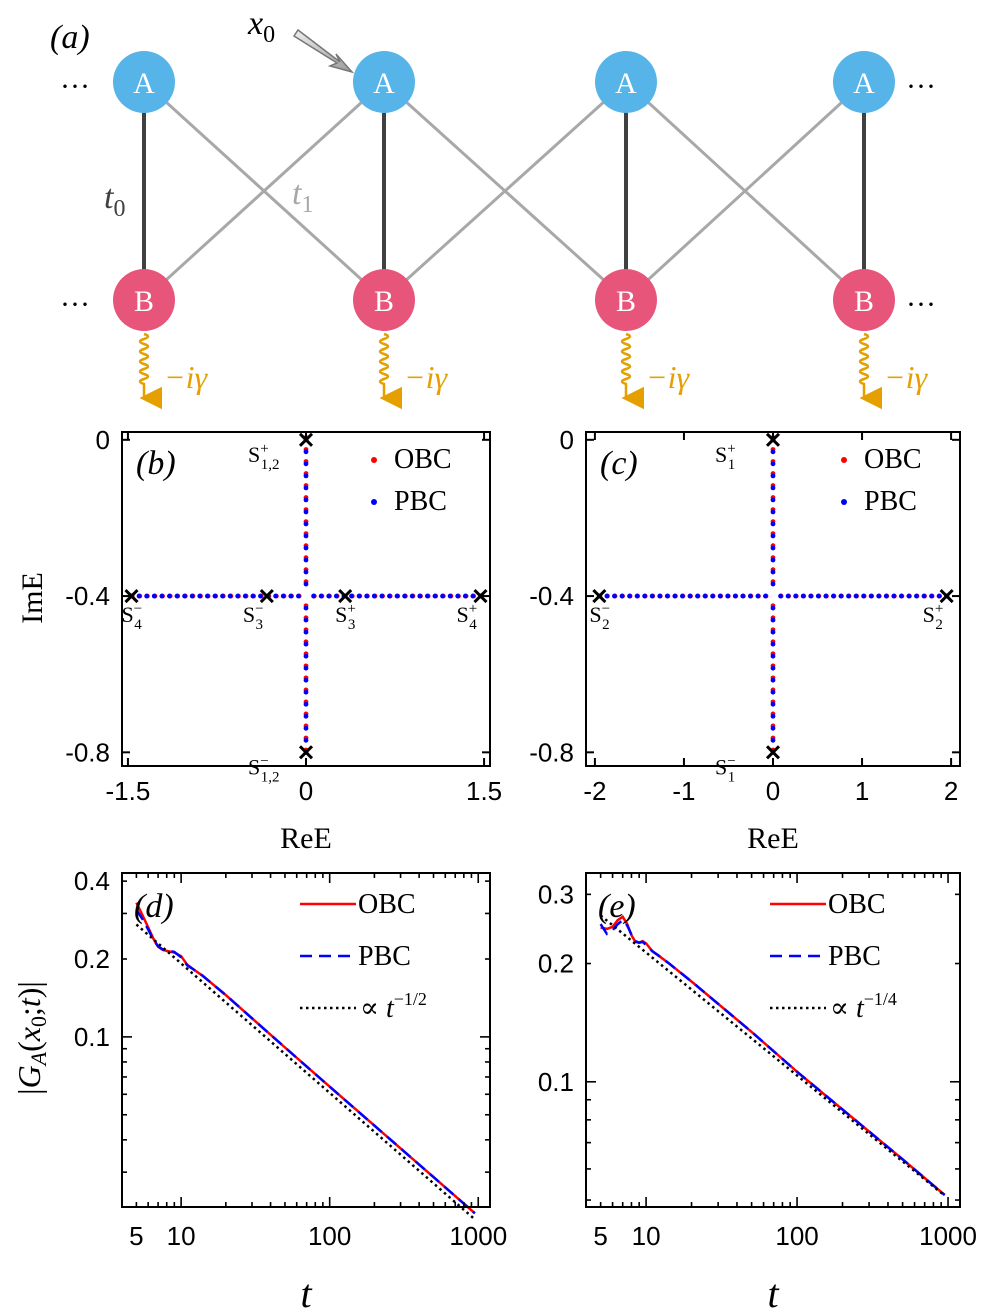 The image size is (996, 1310). Describe the element at coordinates (144, 82) in the screenshot. I see `site-a` at that location.